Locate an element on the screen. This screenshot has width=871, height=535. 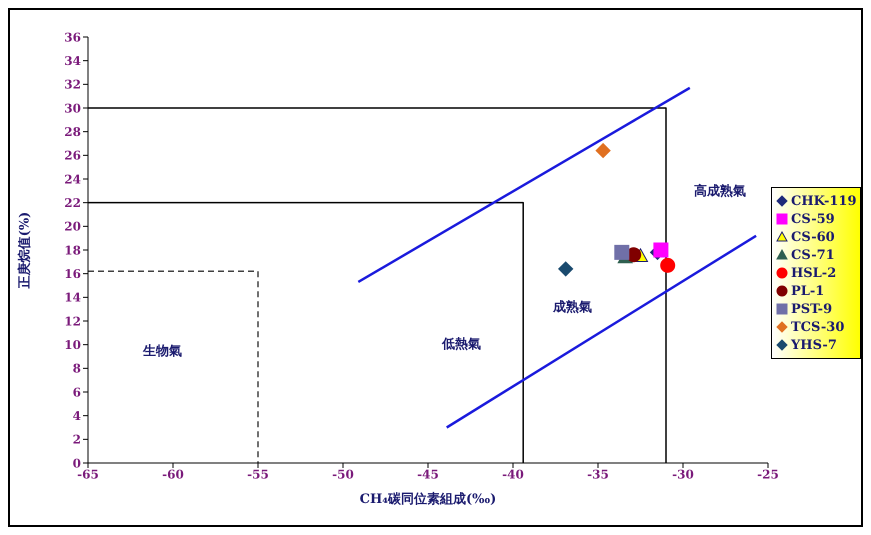
x-axis-title: CH₄碳同位素組成(‰) is located at coordinates (428, 499).